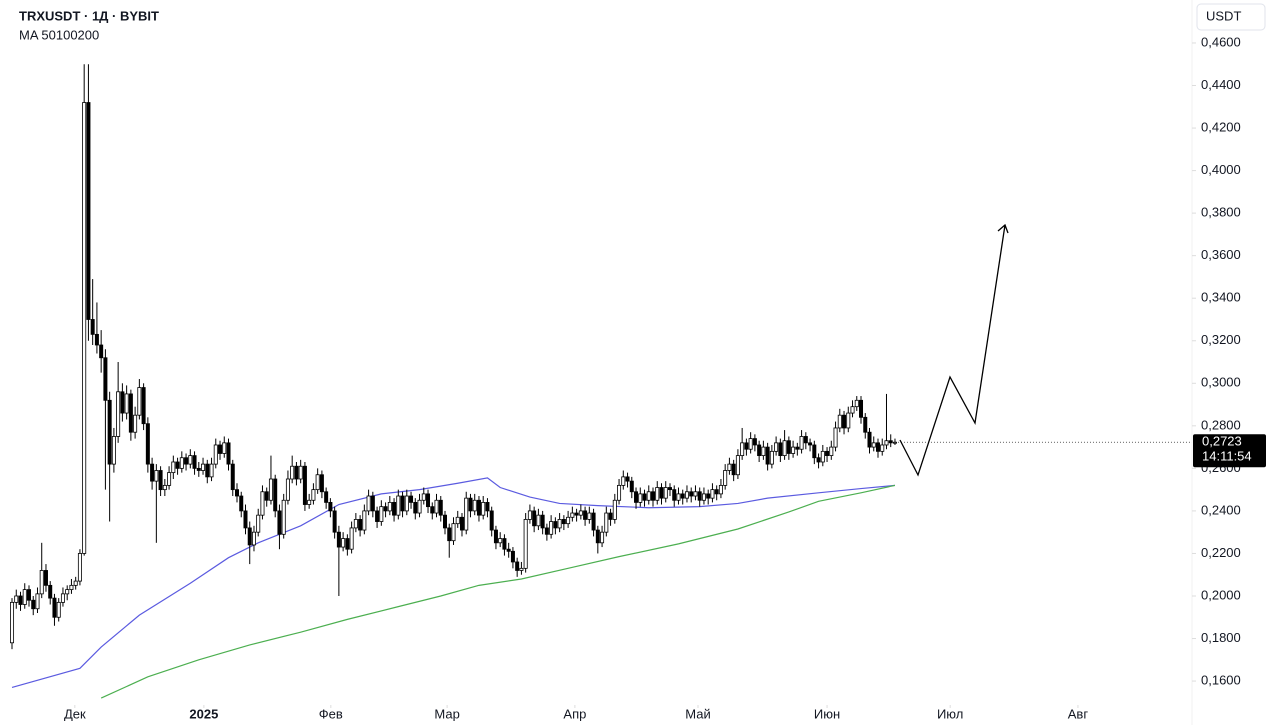 The height and width of the screenshot is (725, 1280). Describe the element at coordinates (697, 713) in the screenshot. I see `x-tick-label: Май` at that location.